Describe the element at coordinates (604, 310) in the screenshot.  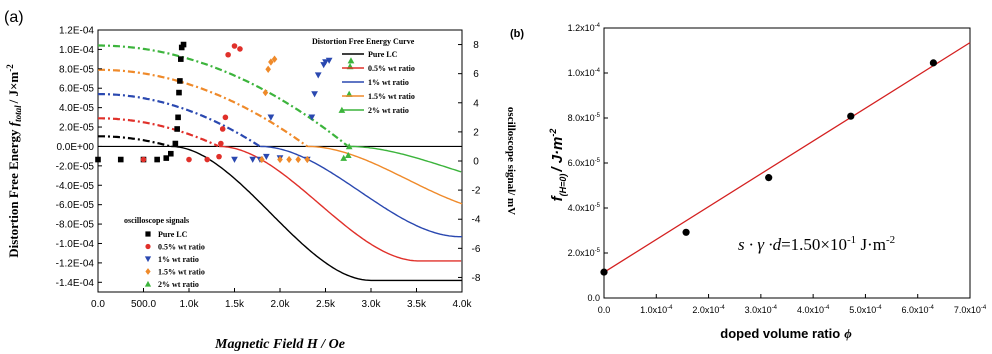
I see `b-x-tick-label: 0.0` at that location.